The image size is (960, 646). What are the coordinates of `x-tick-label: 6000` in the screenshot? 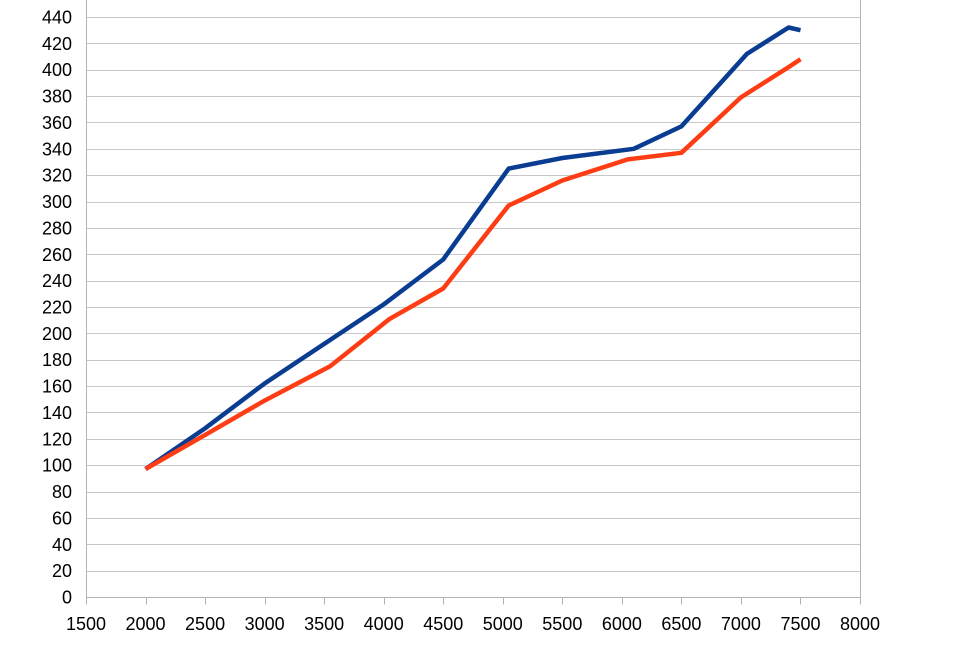 It's located at (622, 624).